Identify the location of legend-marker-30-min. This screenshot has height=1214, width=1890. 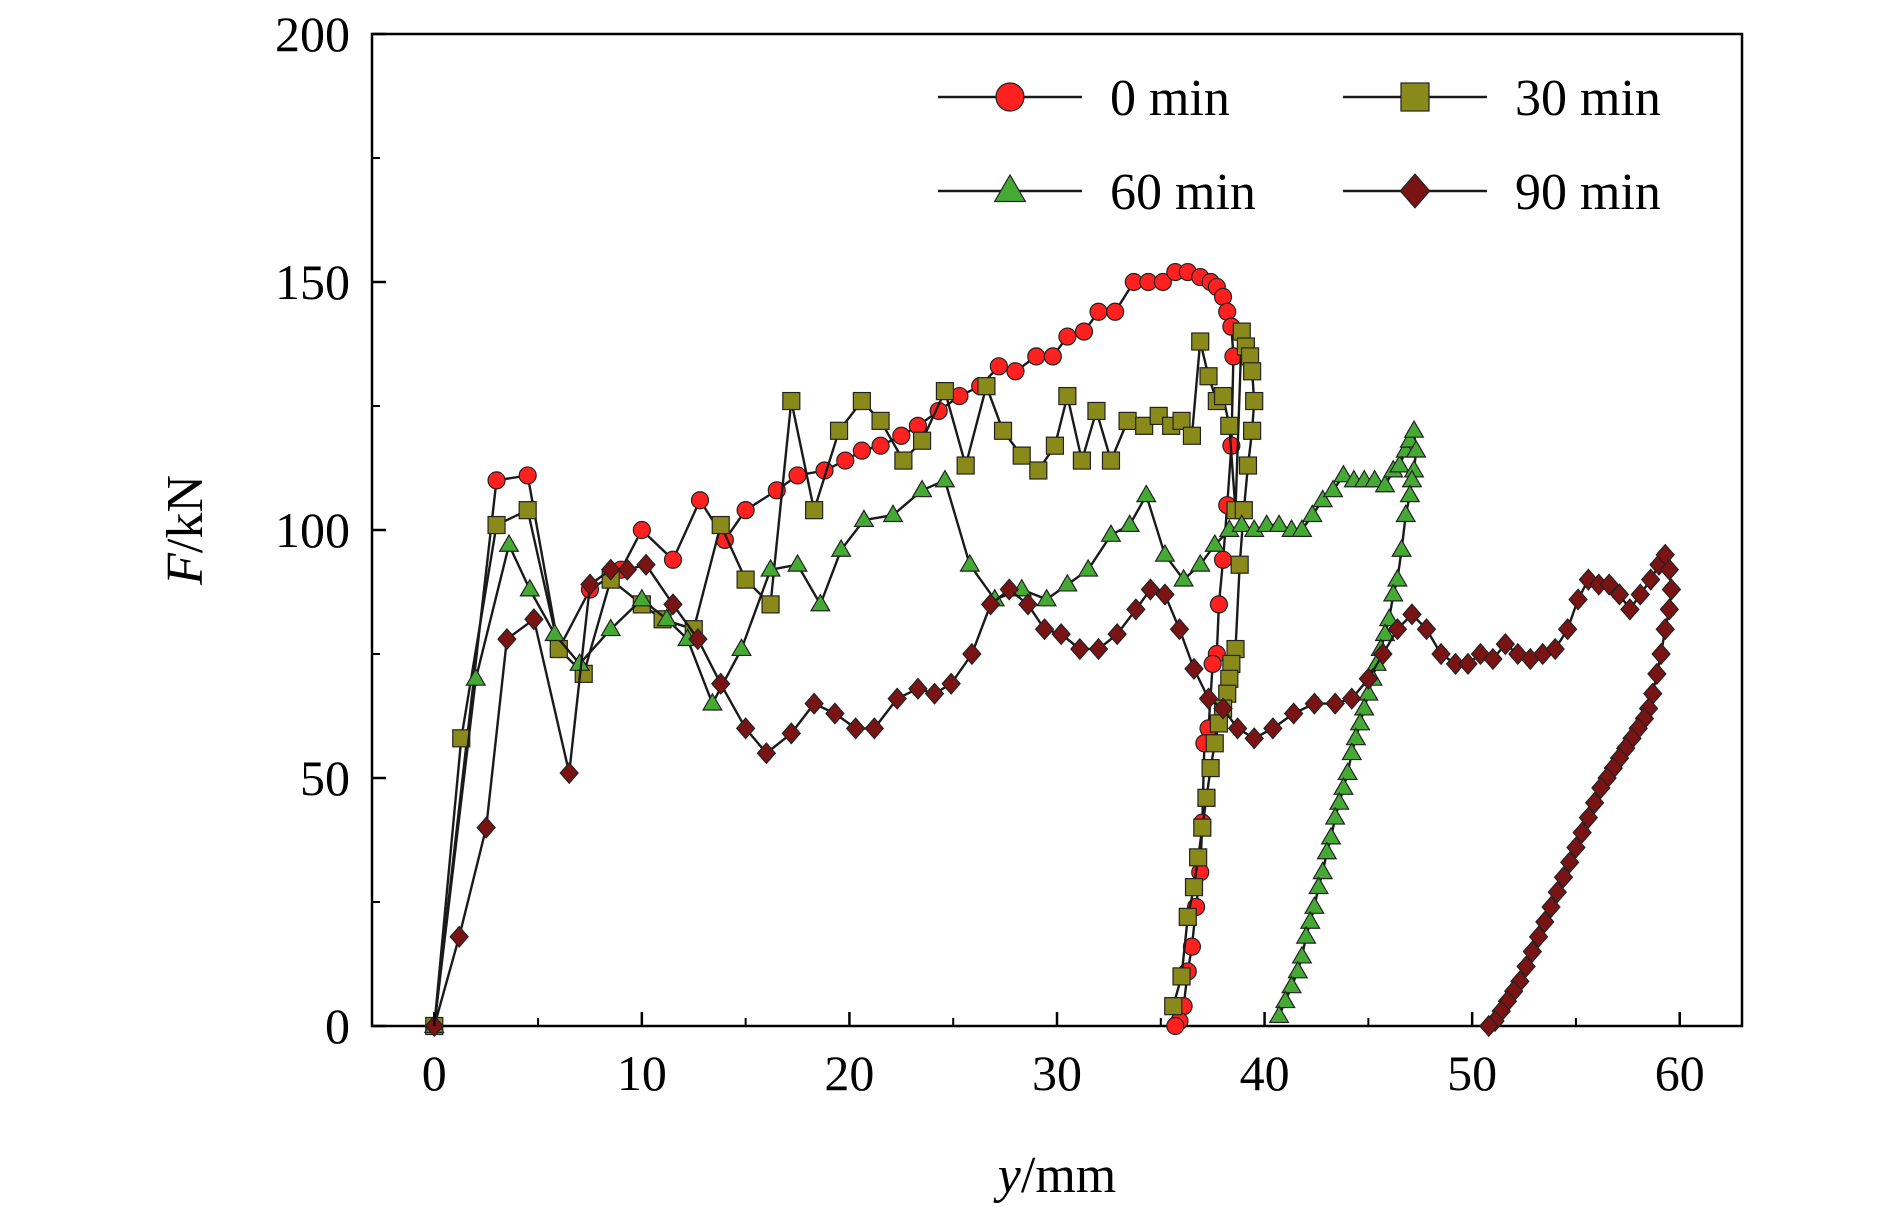
(1415, 97).